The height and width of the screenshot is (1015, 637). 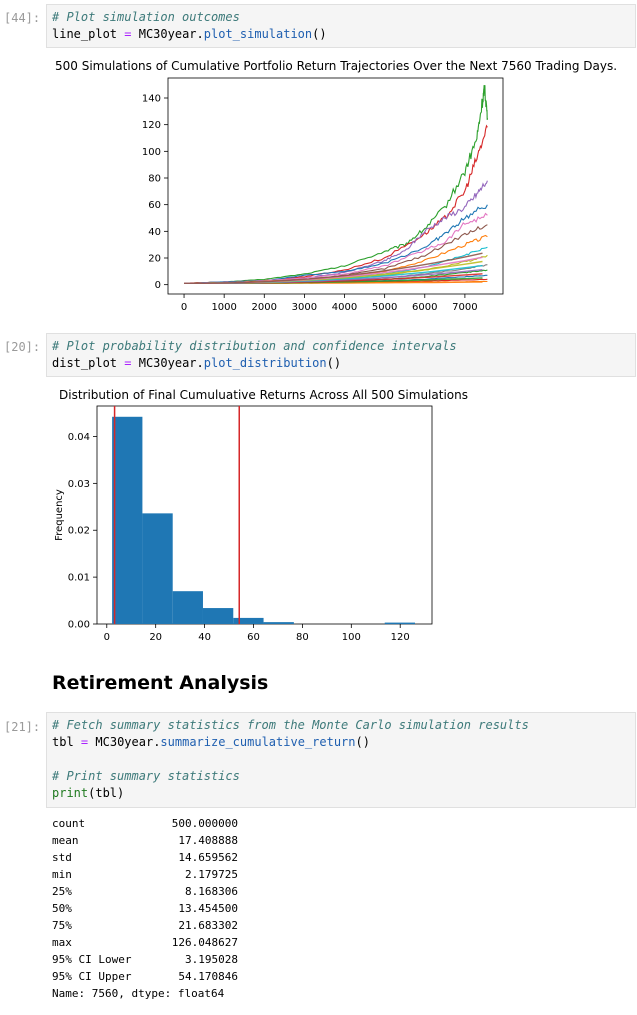 What do you see at coordinates (59, 515) in the screenshot?
I see `y-axis-label: Frequency` at bounding box center [59, 515].